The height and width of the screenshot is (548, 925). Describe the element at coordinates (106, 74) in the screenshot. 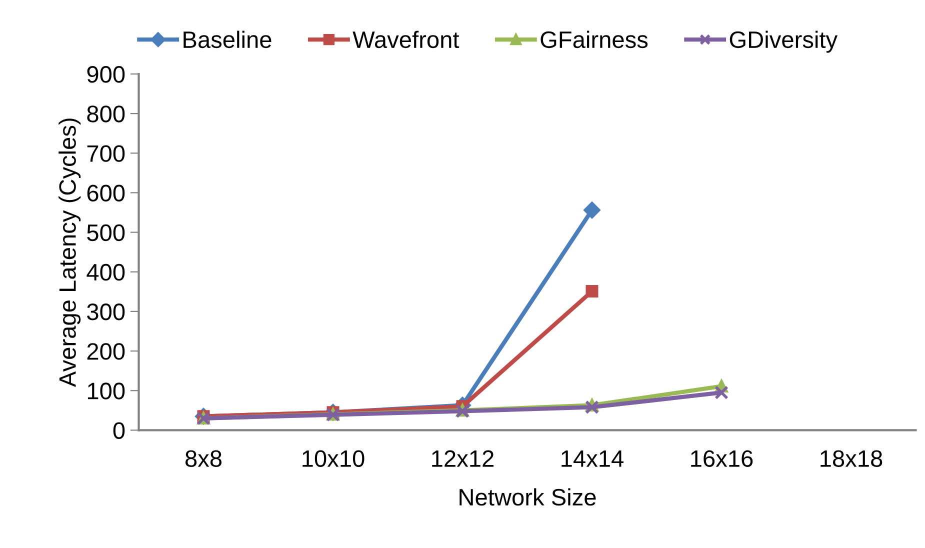

I see `y-tick-label: 900` at that location.